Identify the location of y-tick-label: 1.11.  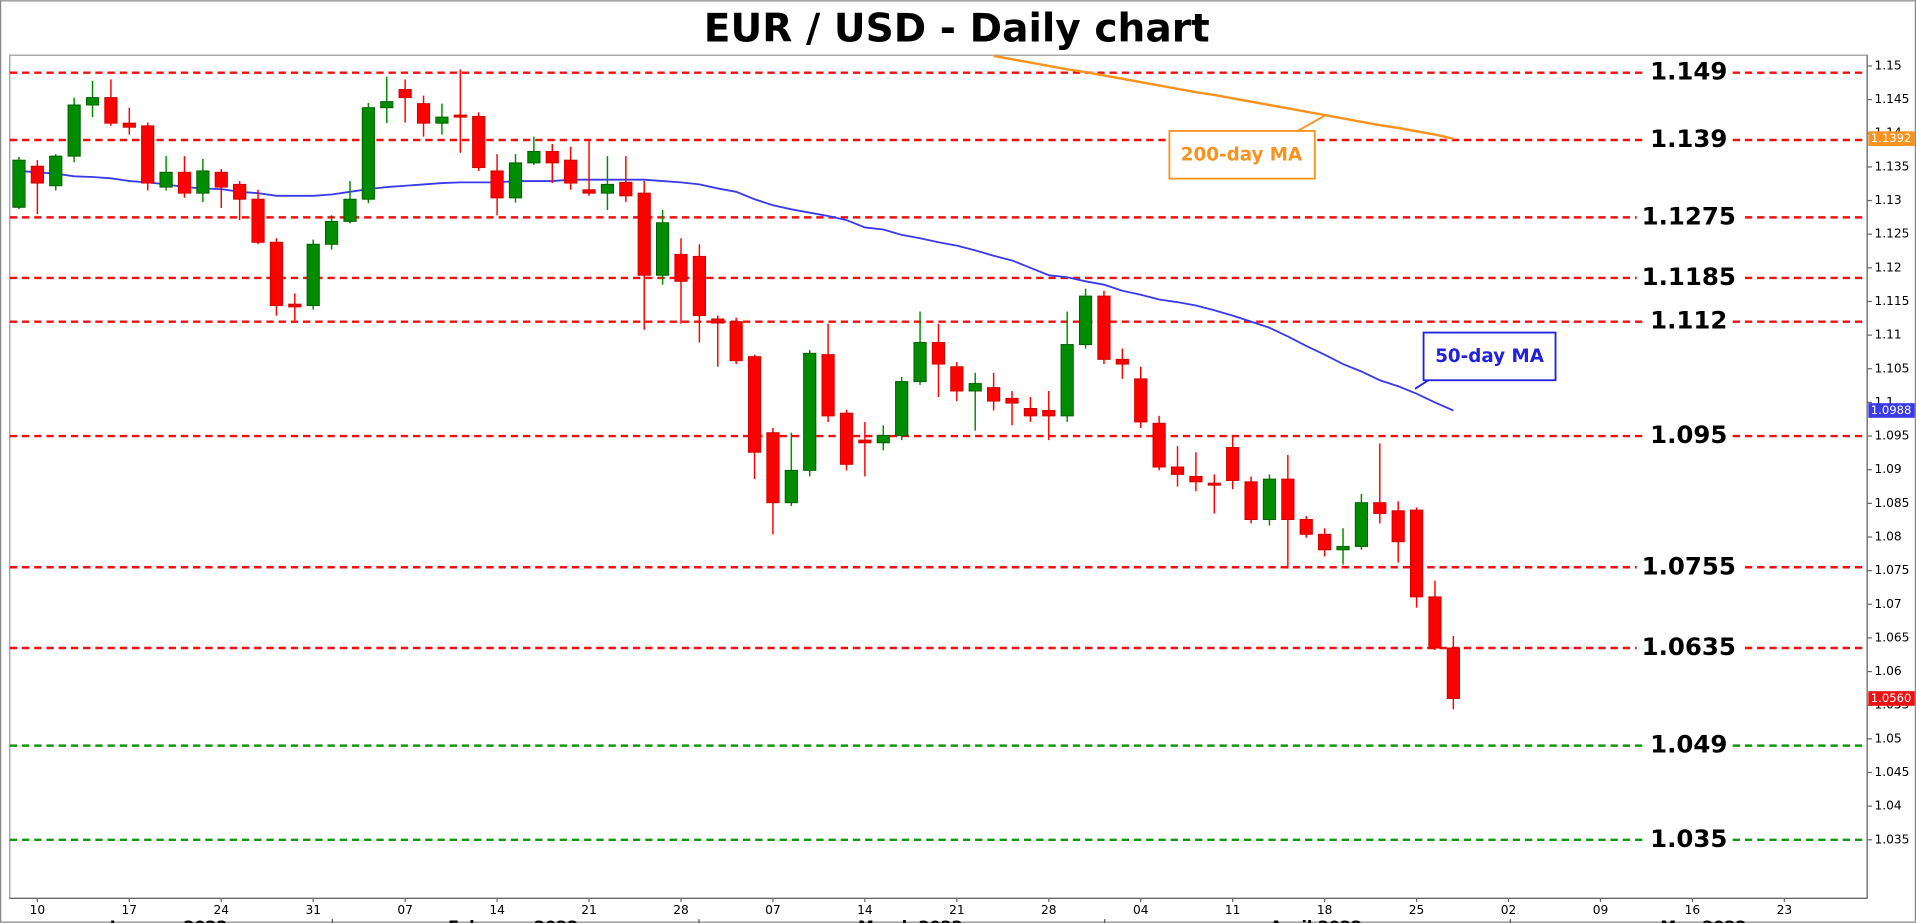
(1887, 335).